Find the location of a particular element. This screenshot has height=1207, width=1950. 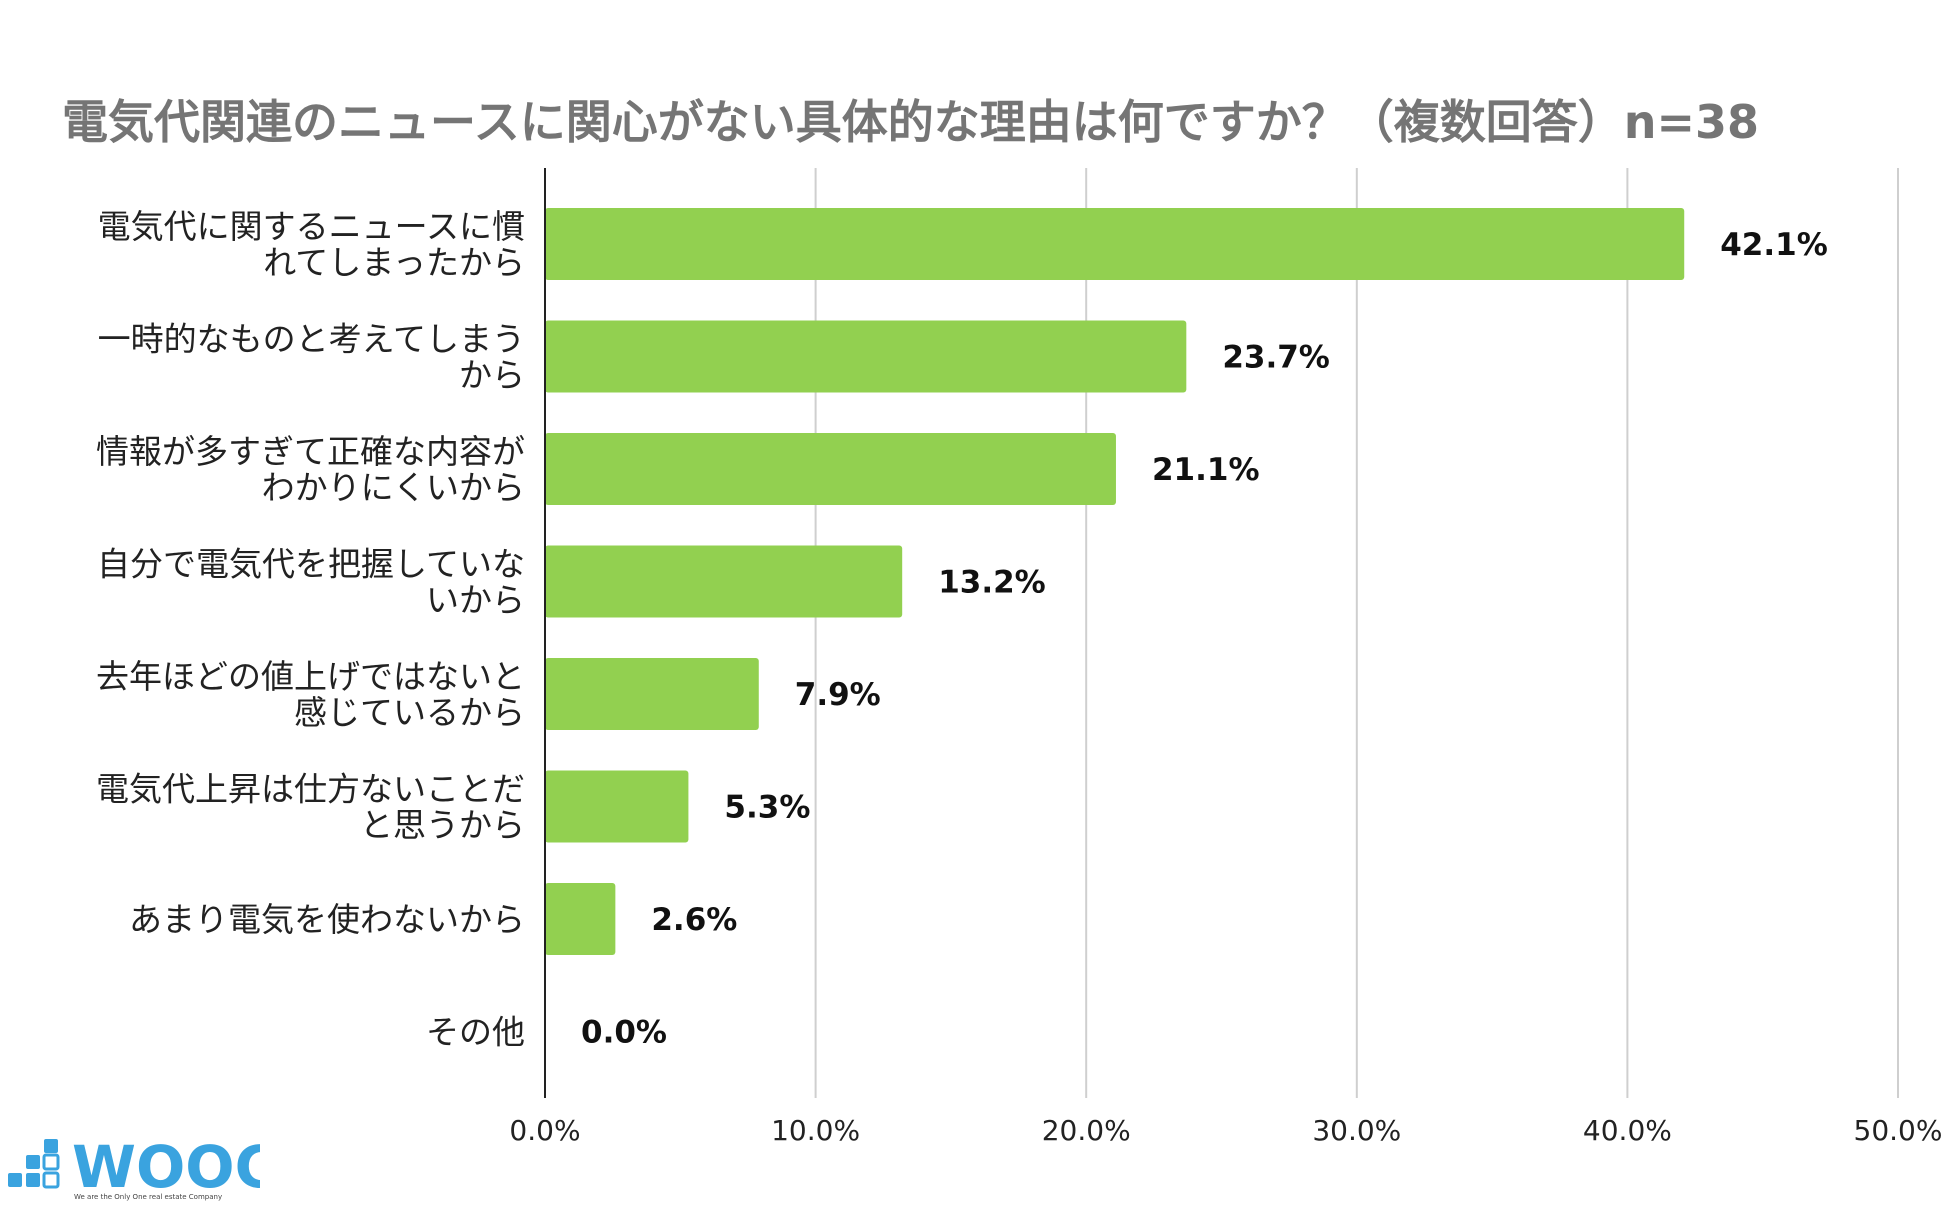

category-label: あまり電気を使わないから is located at coordinates (327, 919).